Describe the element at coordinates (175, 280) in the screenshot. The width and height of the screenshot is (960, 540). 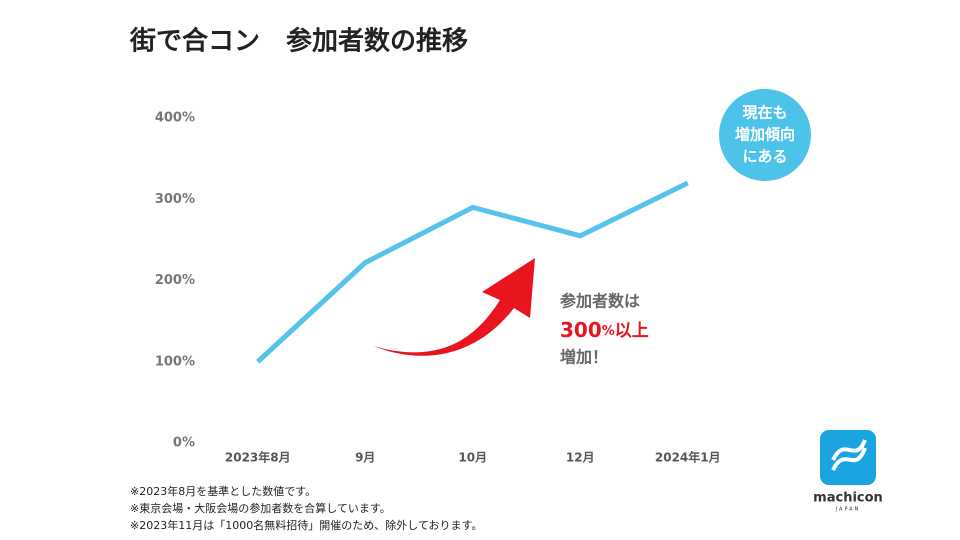
I see `y-tick-label: 200%` at that location.